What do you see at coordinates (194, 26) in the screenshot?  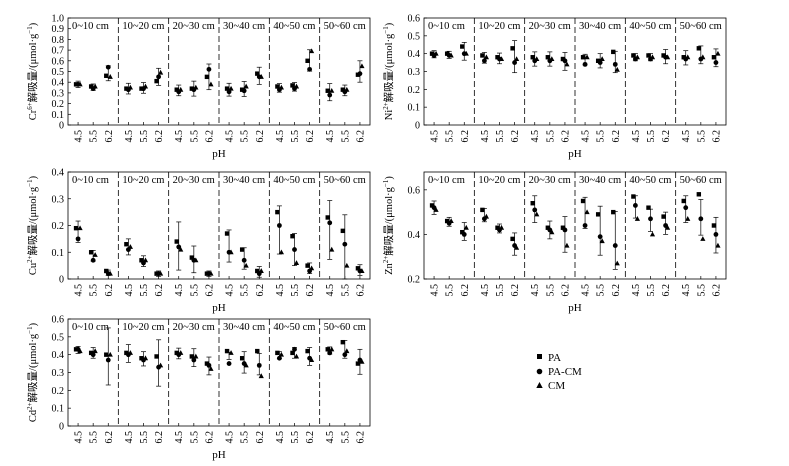 I see `panel-depth-label: 20~30 cm` at bounding box center [194, 26].